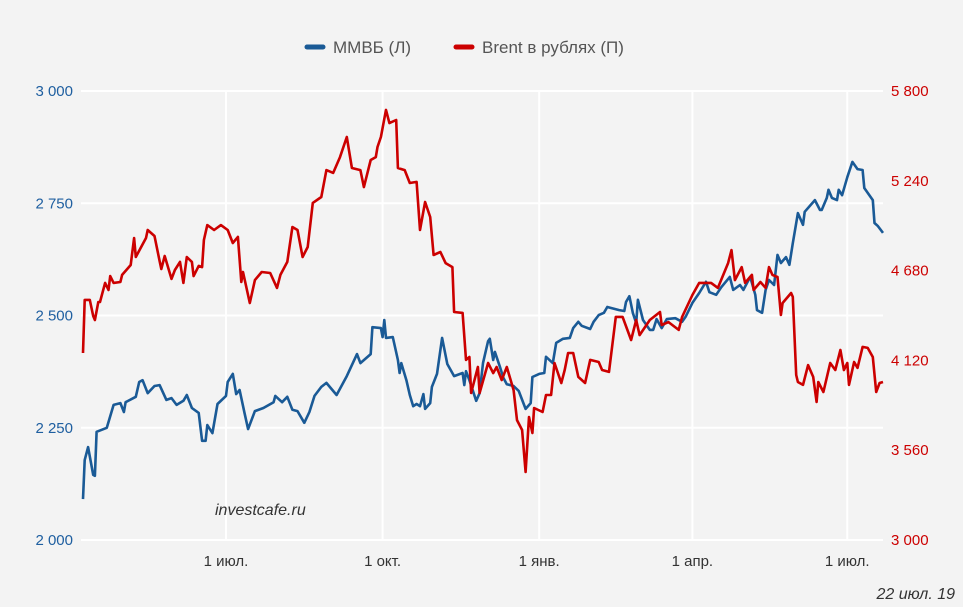 This screenshot has height=607, width=963. I want to click on legend-label: Brent в рублях (П), so click(553, 47).